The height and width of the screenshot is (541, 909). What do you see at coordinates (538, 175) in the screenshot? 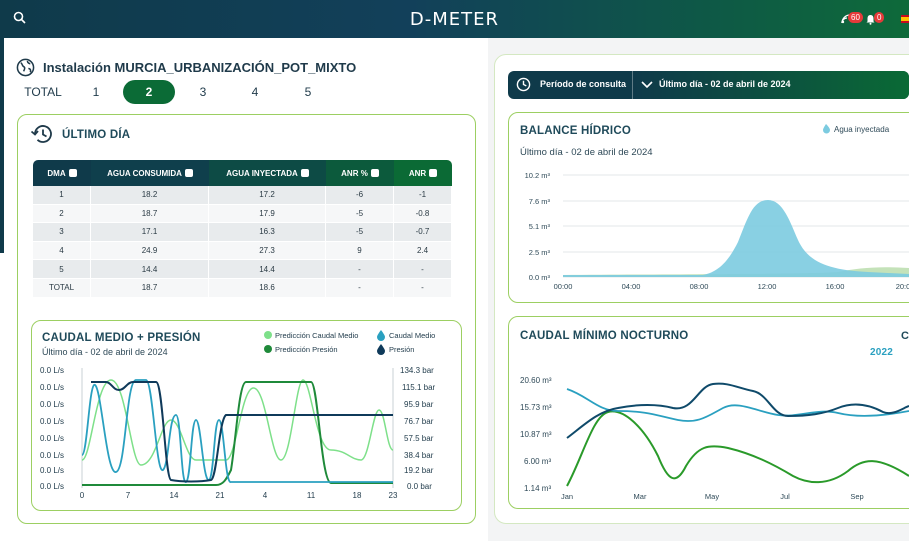
I see `y-tick: 10.2 m³` at bounding box center [538, 175].